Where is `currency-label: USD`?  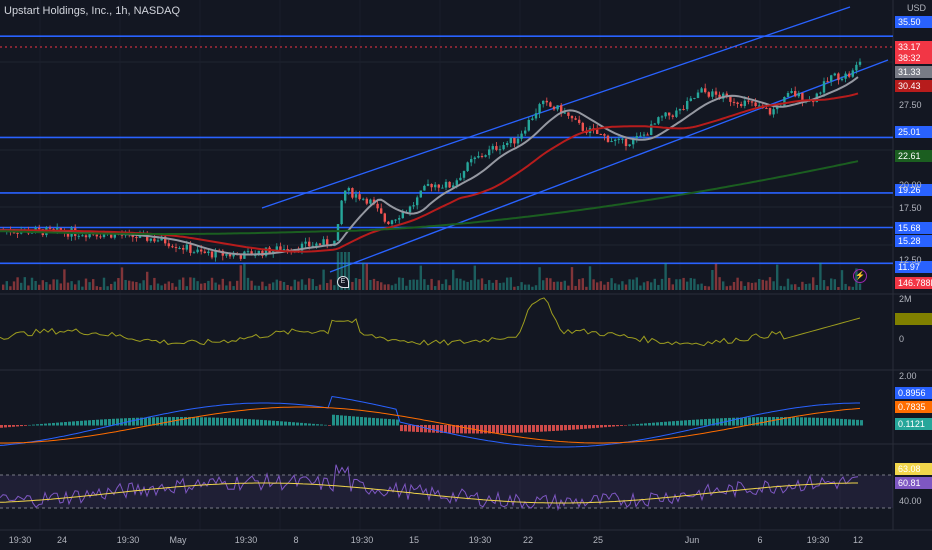
currency-label: USD is located at coordinates (916, 8).